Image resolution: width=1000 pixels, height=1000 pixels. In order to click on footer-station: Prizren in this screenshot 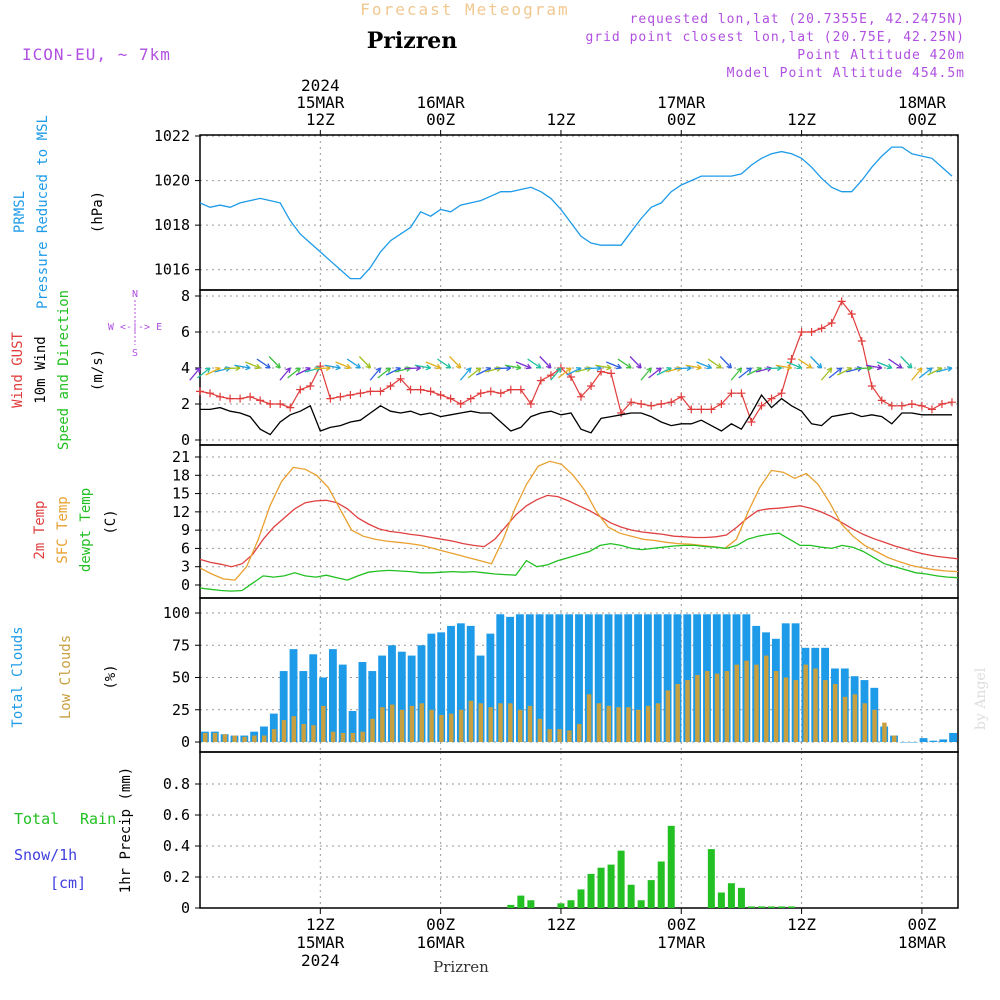, I will do `click(461, 967)`.